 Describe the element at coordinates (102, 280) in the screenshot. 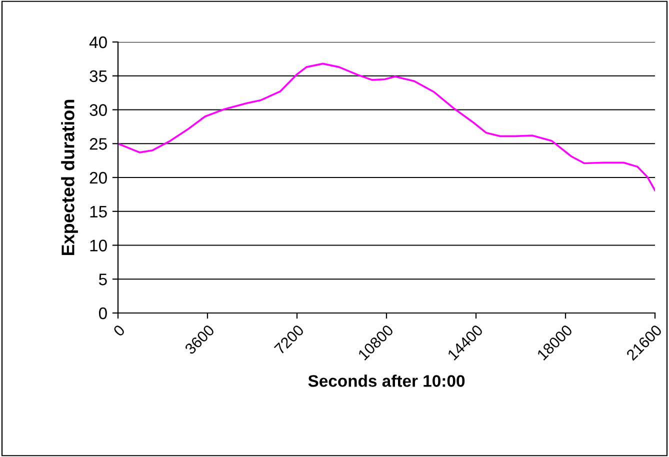

I see `y-tick-label: 5` at that location.